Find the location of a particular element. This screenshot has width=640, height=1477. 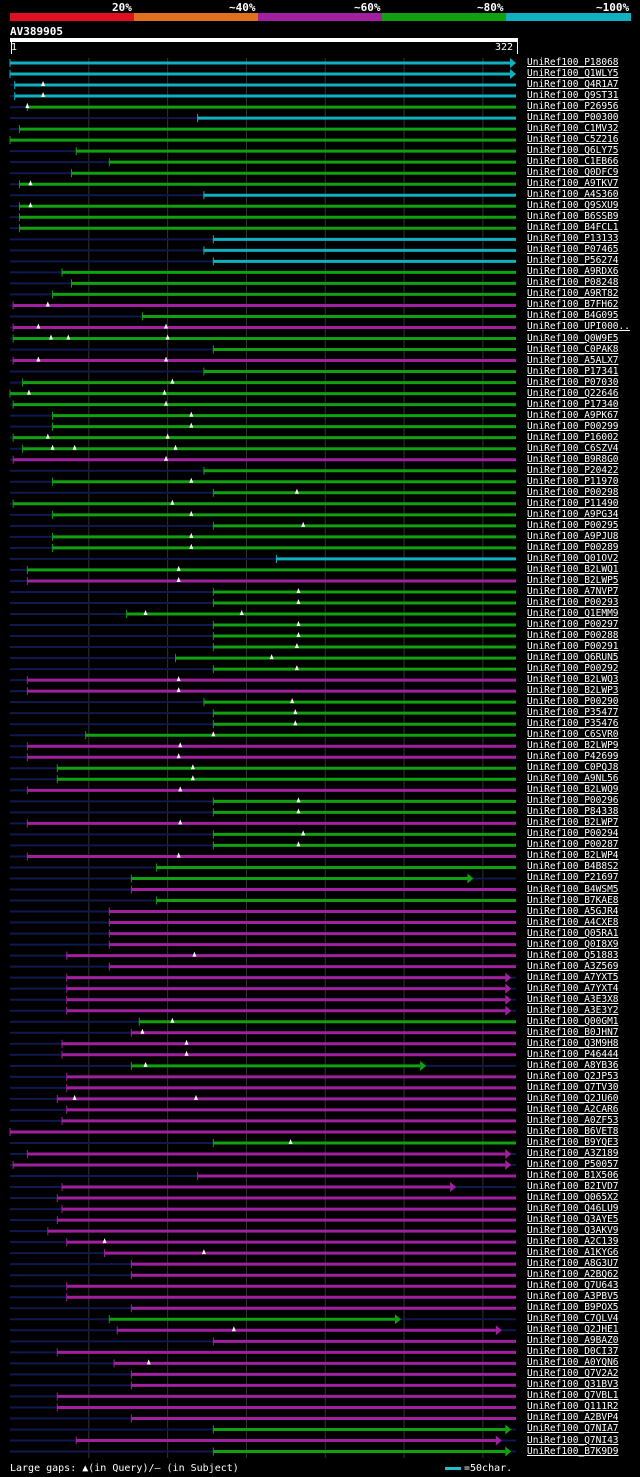

hit-label-link: UniRef100_Q6RUN5 is located at coordinates (573, 658).